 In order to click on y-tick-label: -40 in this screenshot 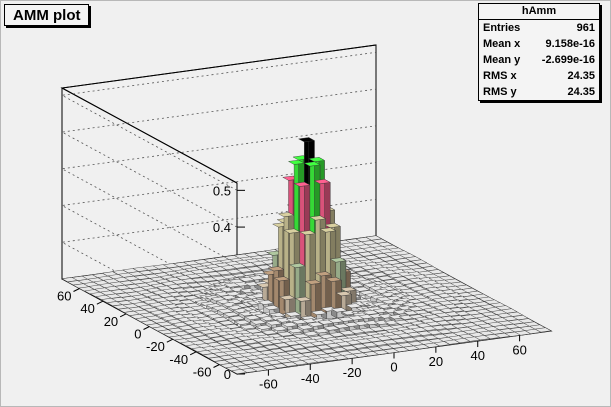, I will do `click(178, 359)`.